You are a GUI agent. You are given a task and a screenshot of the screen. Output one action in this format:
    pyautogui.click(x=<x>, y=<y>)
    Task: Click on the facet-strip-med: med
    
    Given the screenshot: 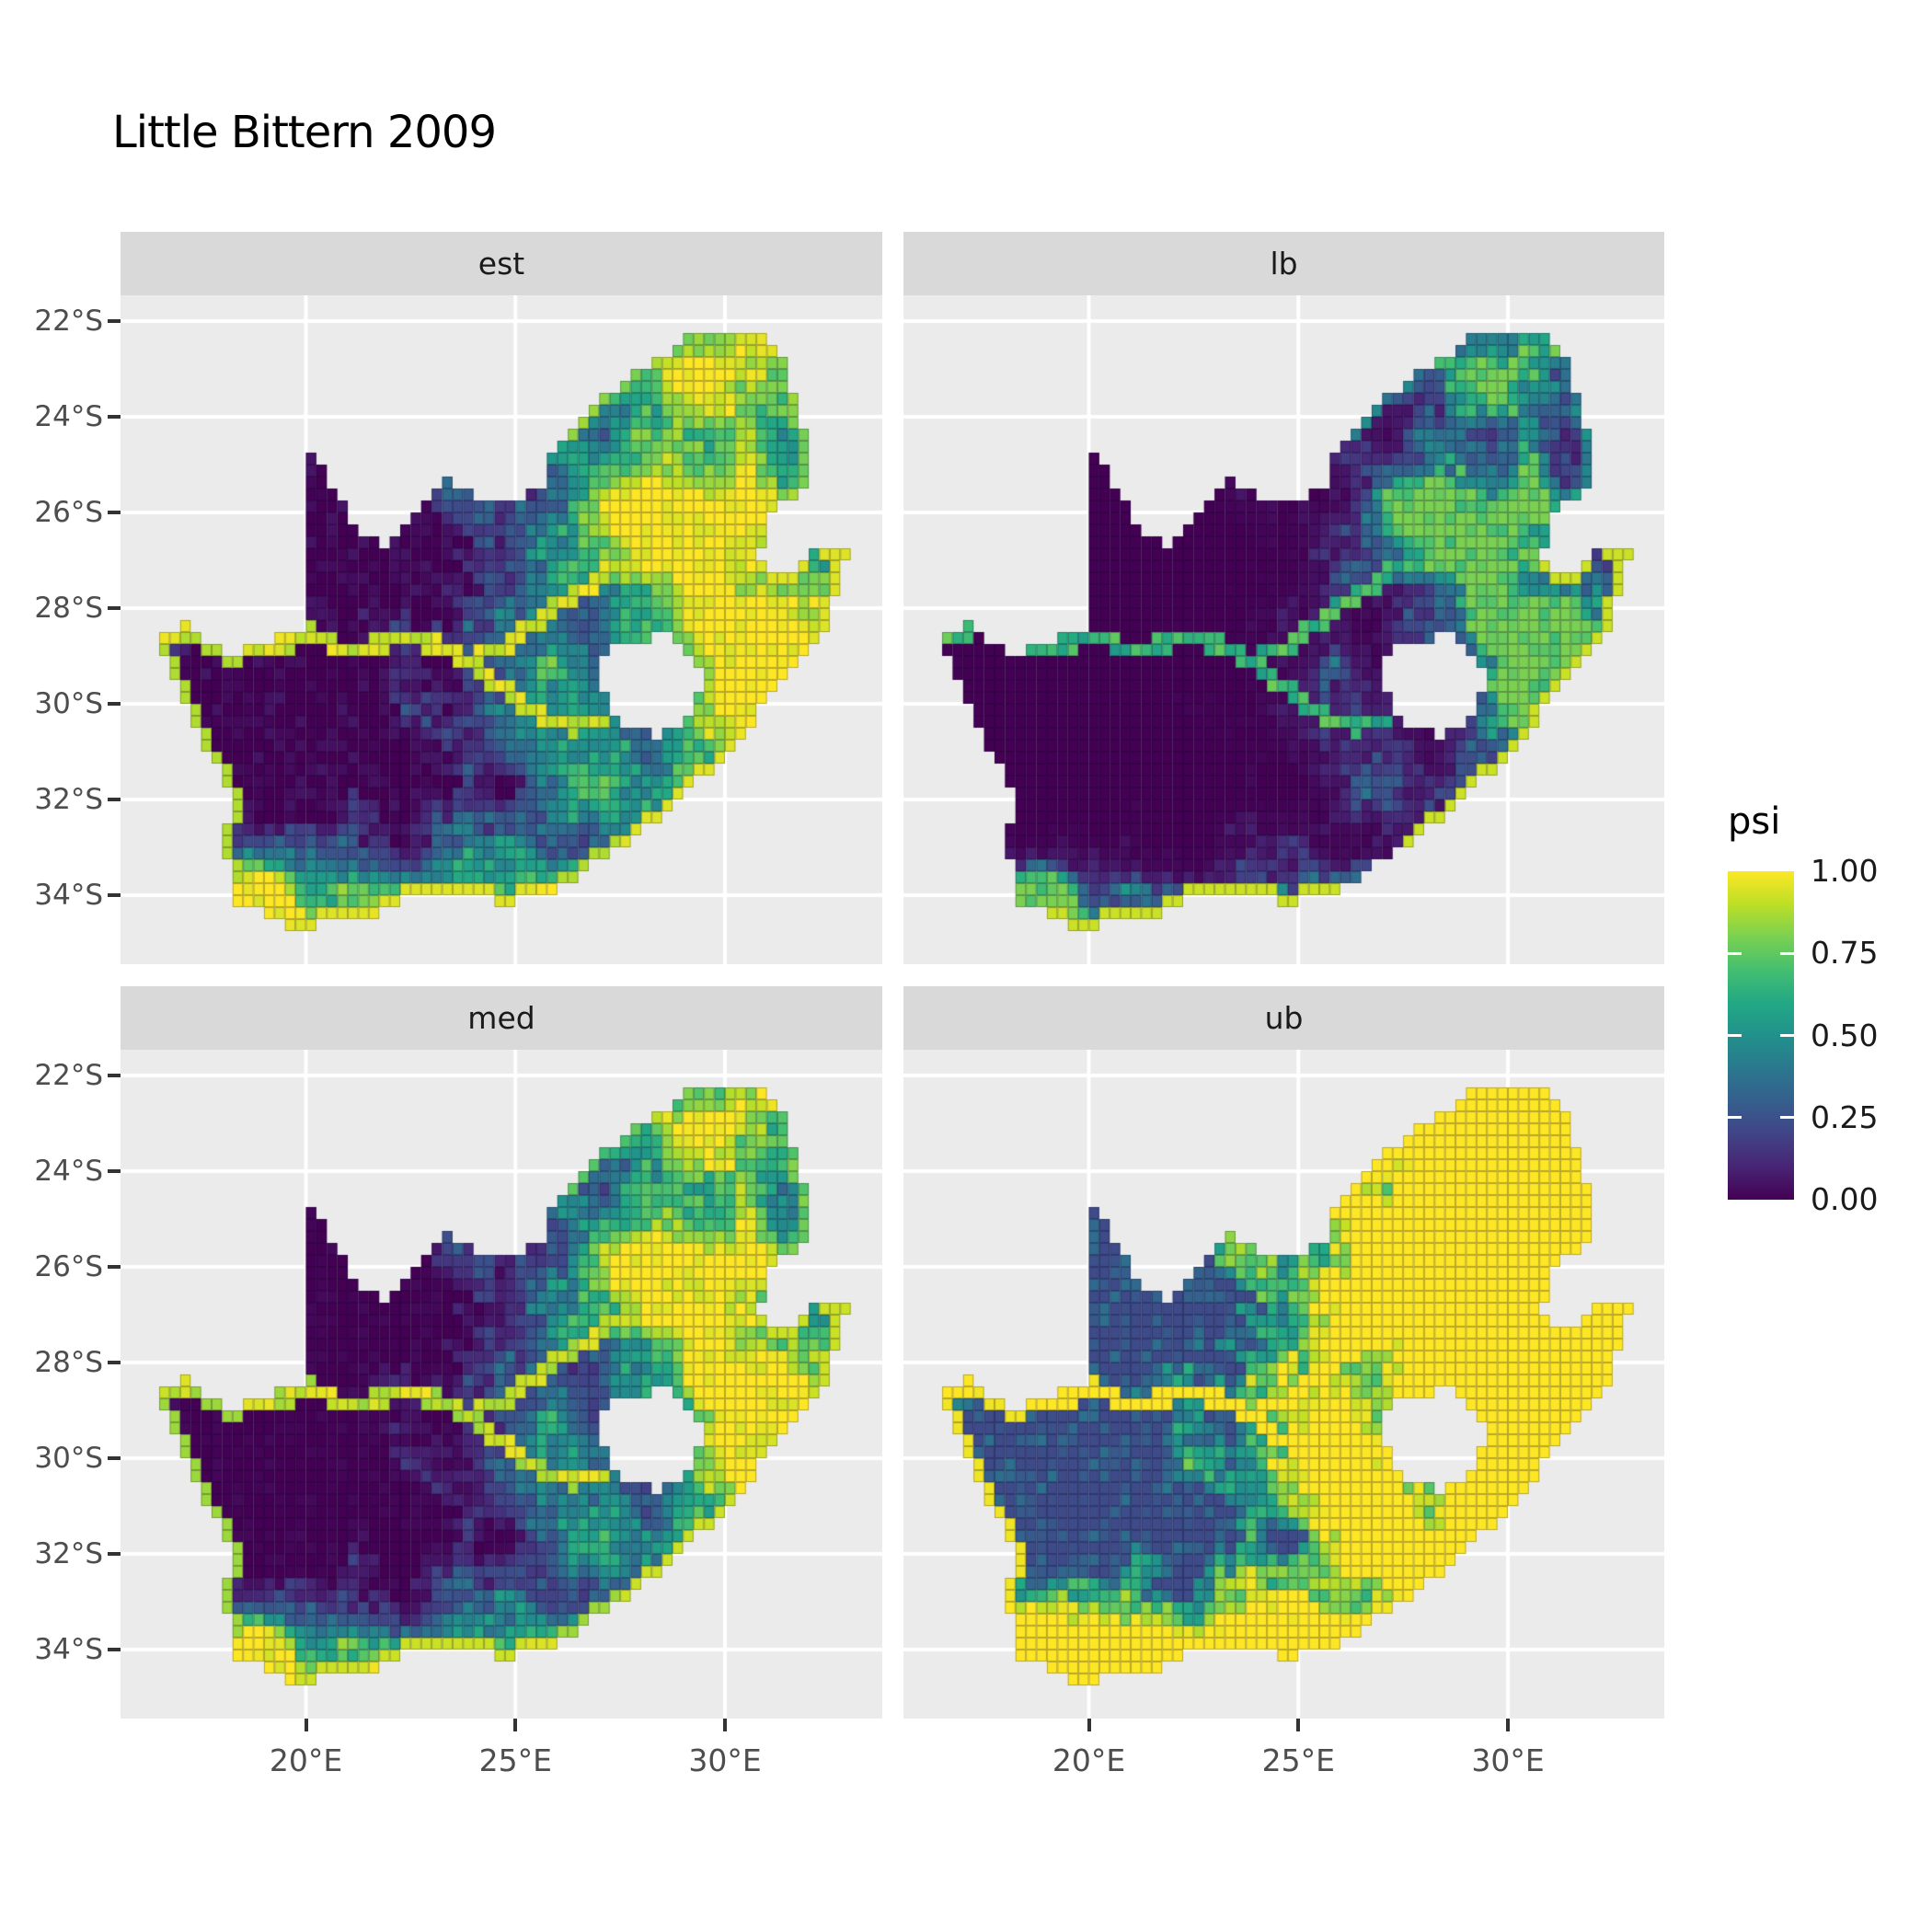 What is the action you would take?
    pyautogui.click(x=501, y=1018)
    